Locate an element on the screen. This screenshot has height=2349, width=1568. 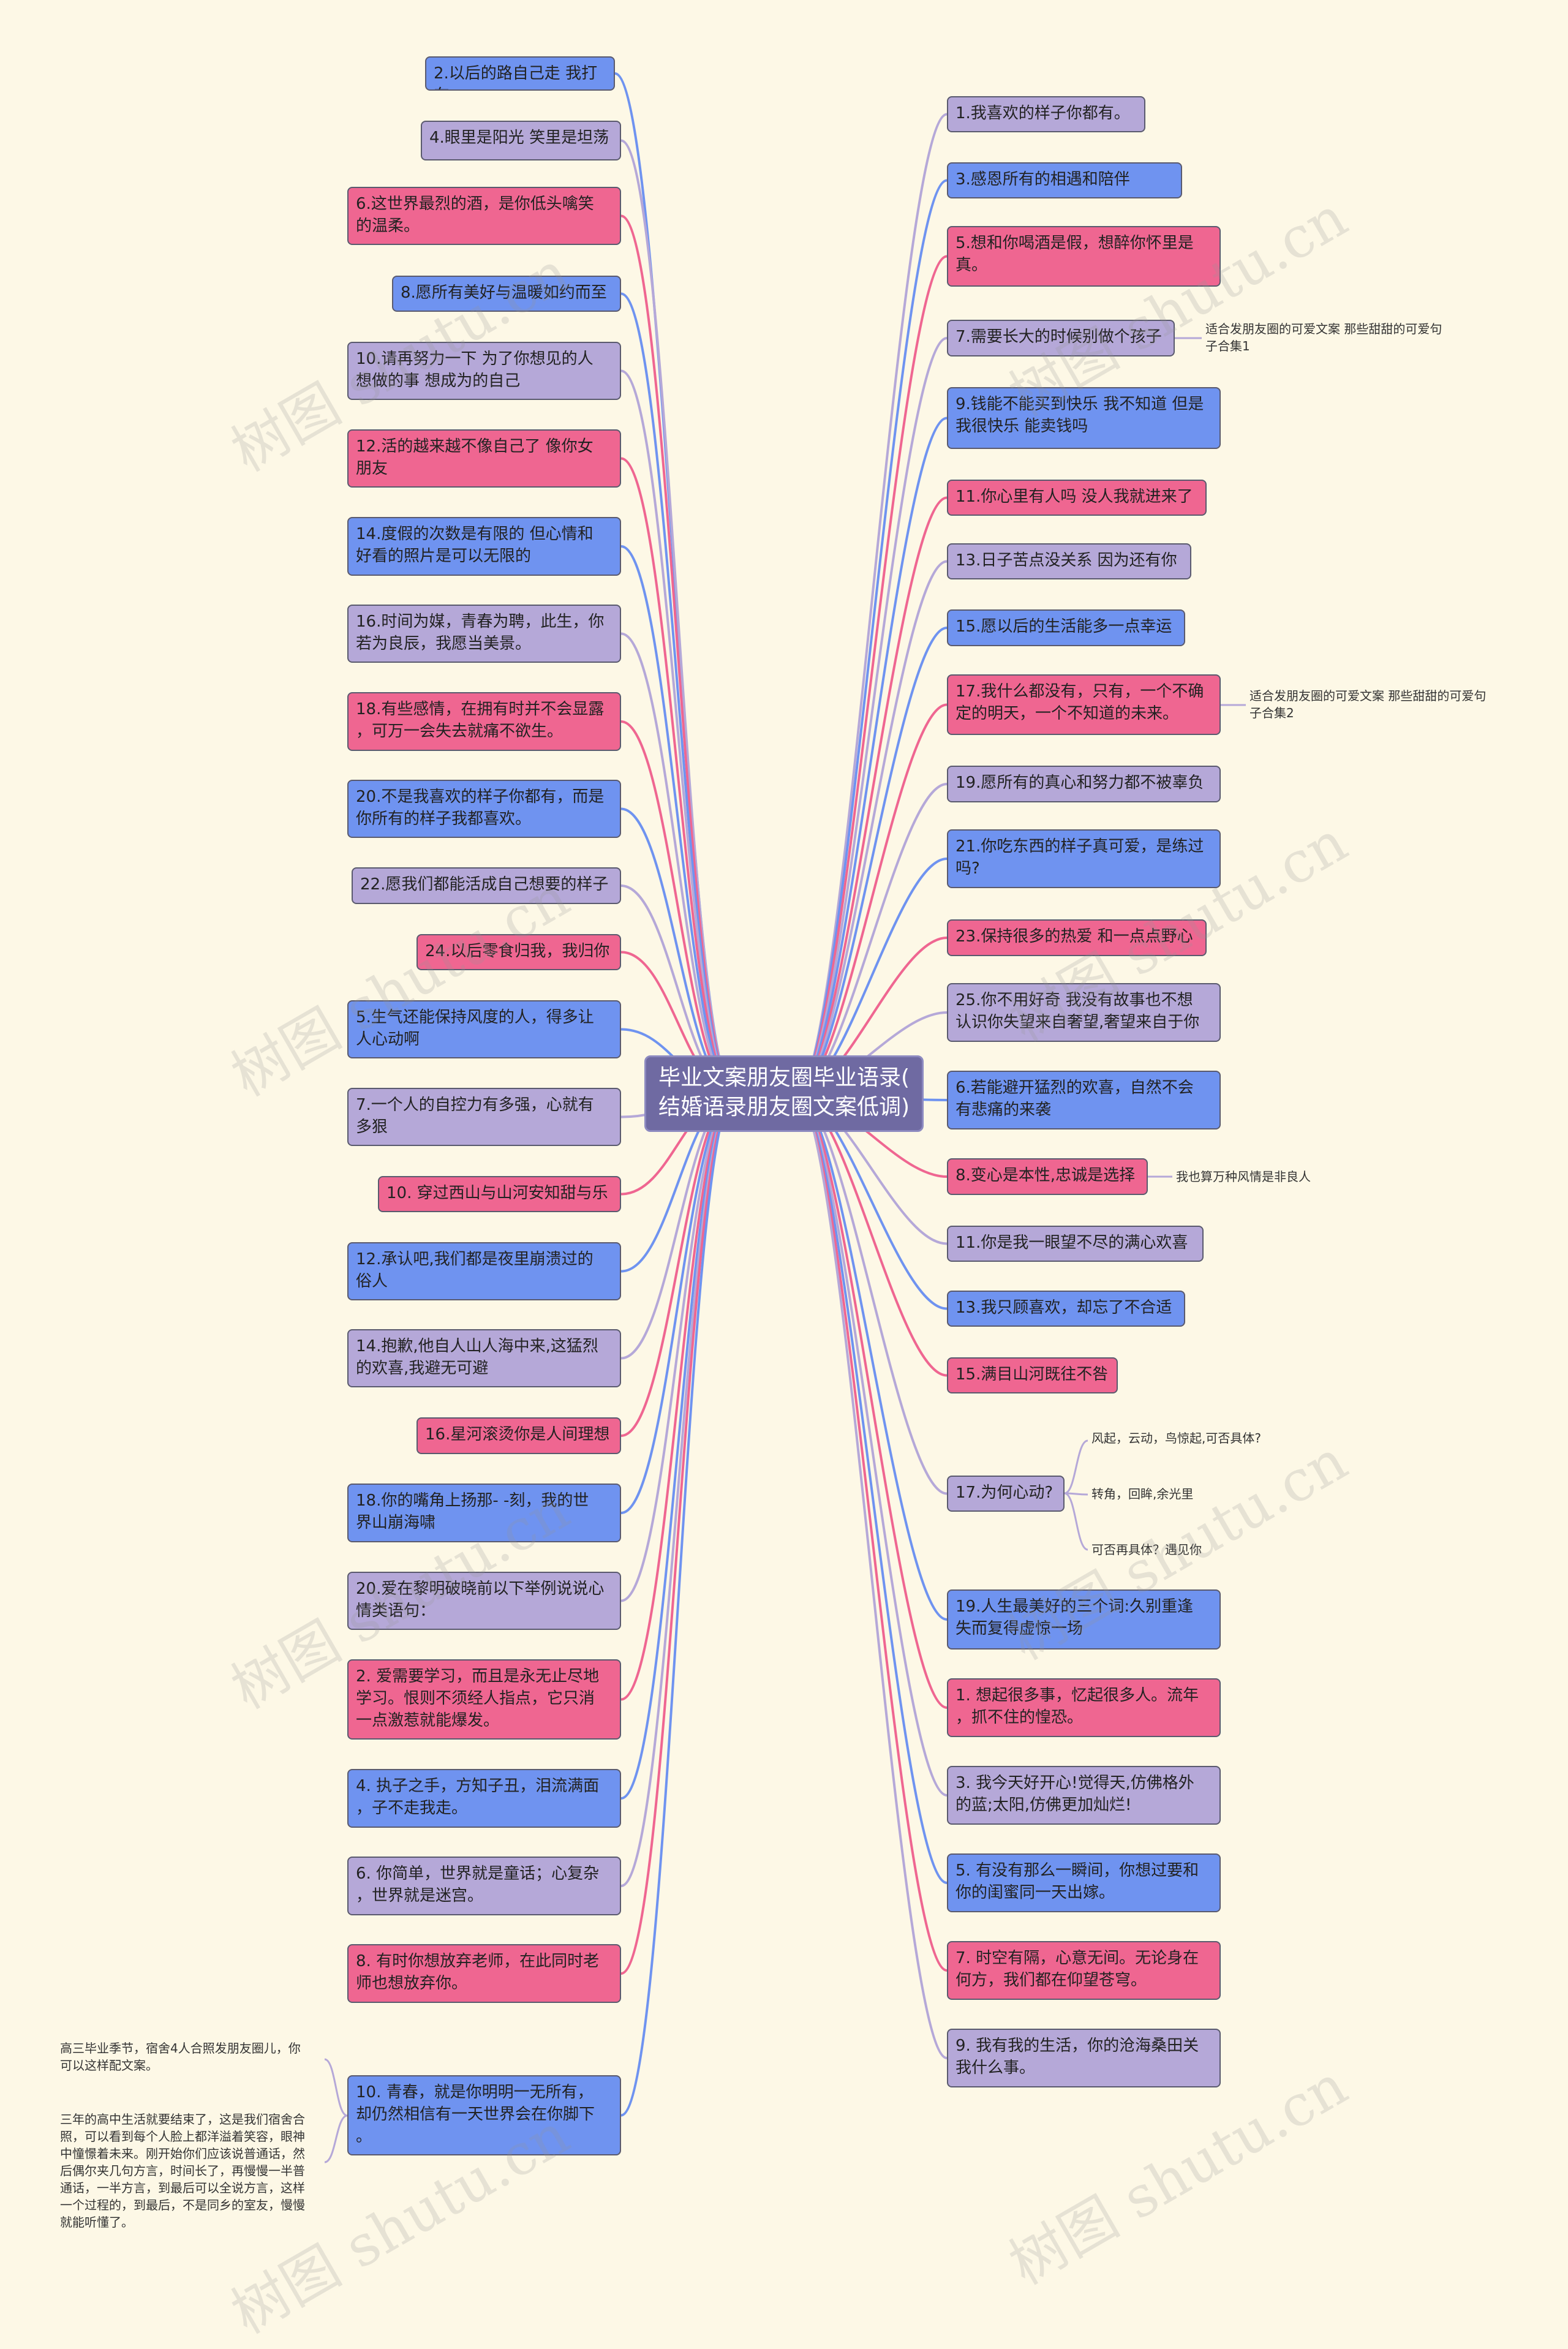
topic-text-line: 情类语句： is located at coordinates (396, 1611).